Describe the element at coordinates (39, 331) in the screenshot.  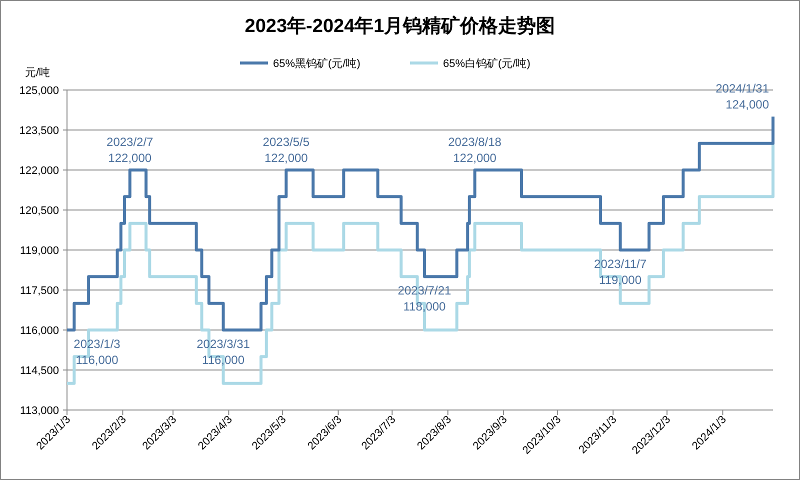
I see `y-tick-label: 116,000` at that location.